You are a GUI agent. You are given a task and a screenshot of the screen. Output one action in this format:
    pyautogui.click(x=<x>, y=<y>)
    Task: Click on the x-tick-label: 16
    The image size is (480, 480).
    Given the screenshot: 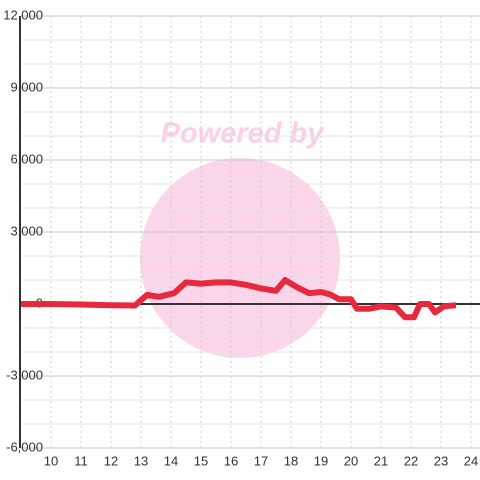 What is the action you would take?
    pyautogui.click(x=231, y=460)
    